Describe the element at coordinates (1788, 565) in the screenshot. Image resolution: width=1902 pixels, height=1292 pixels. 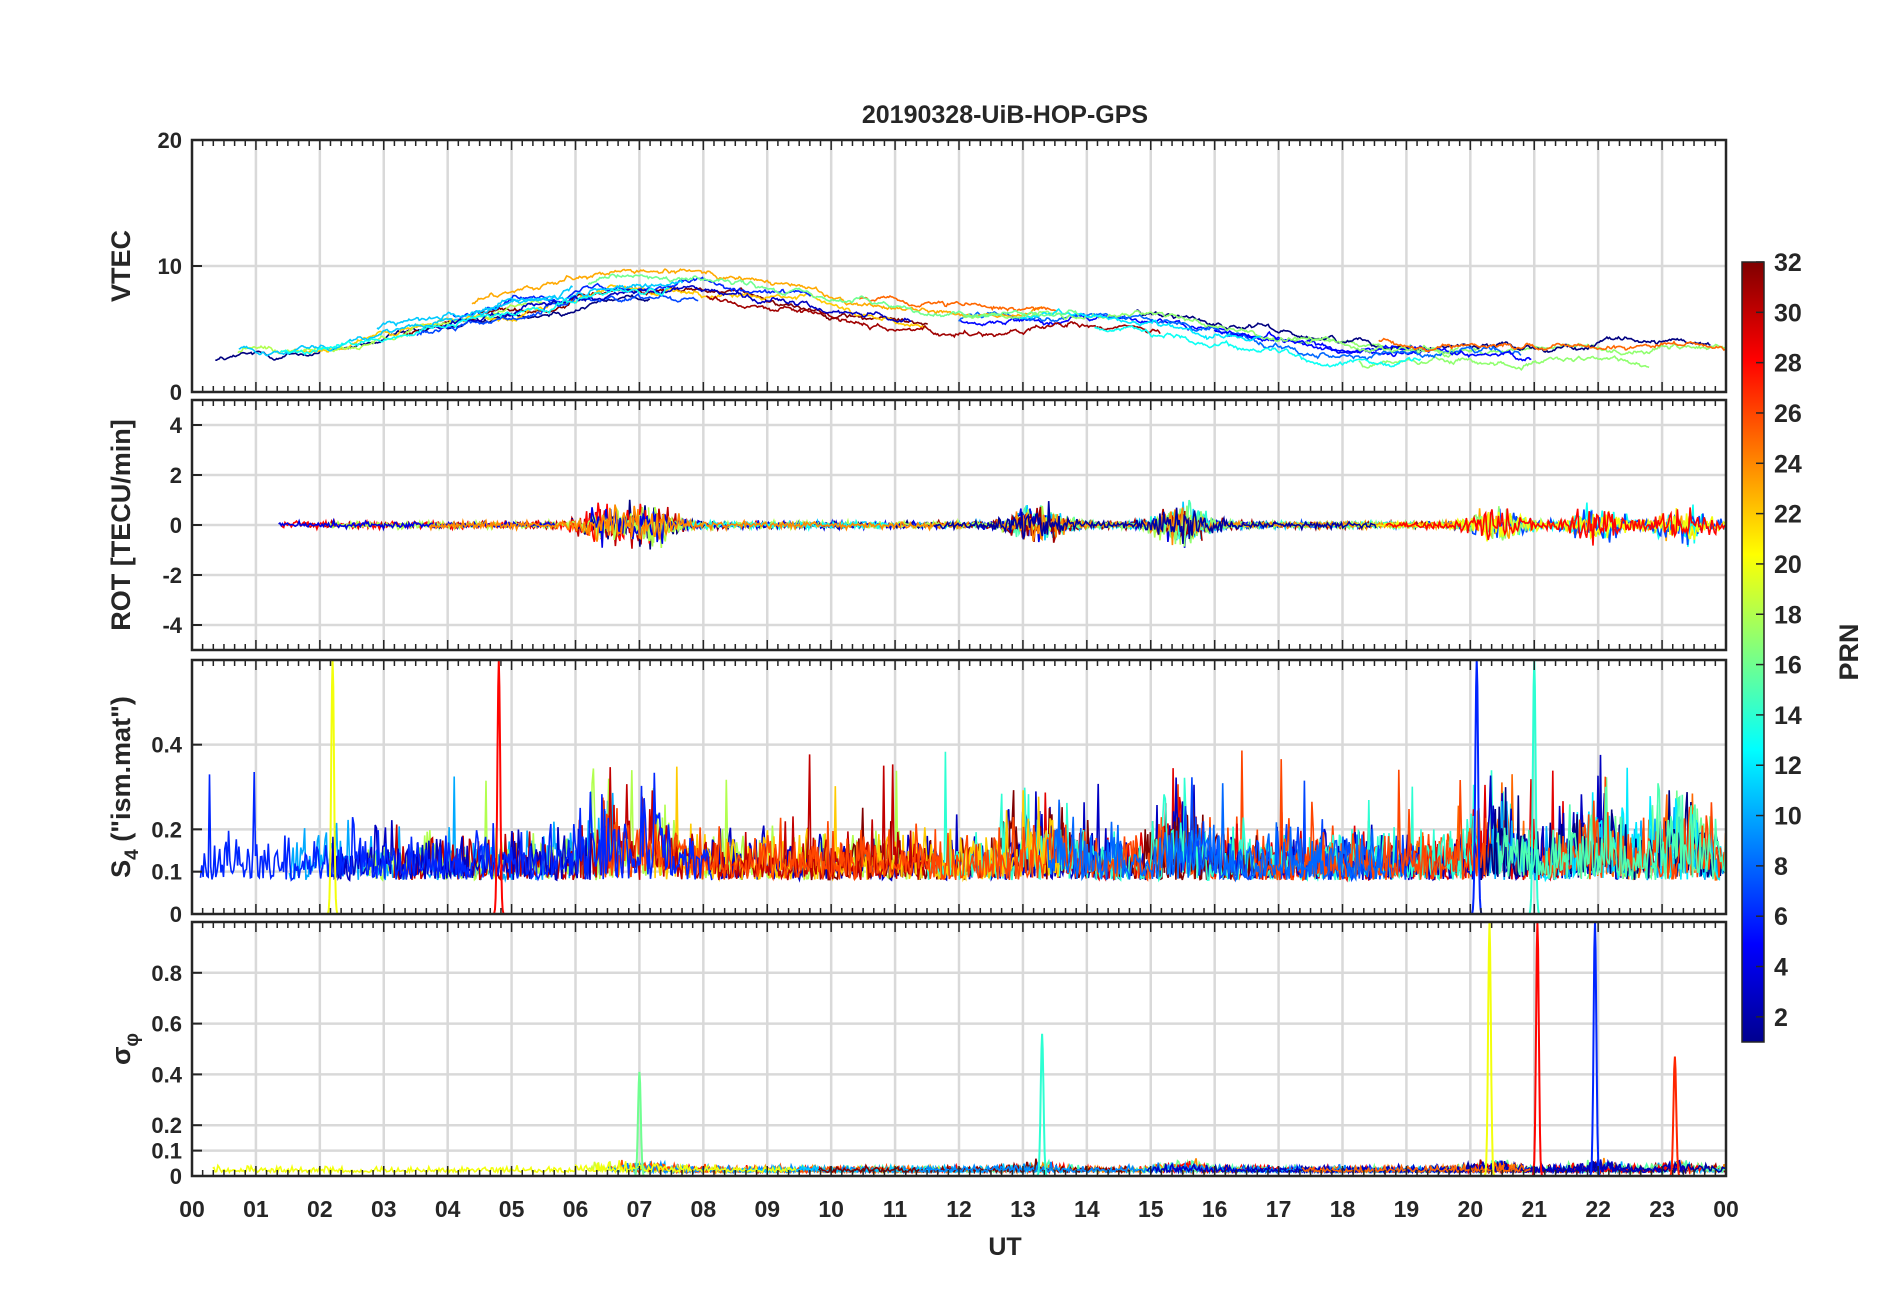
I see `colorbar-tick-label: 20` at that location.